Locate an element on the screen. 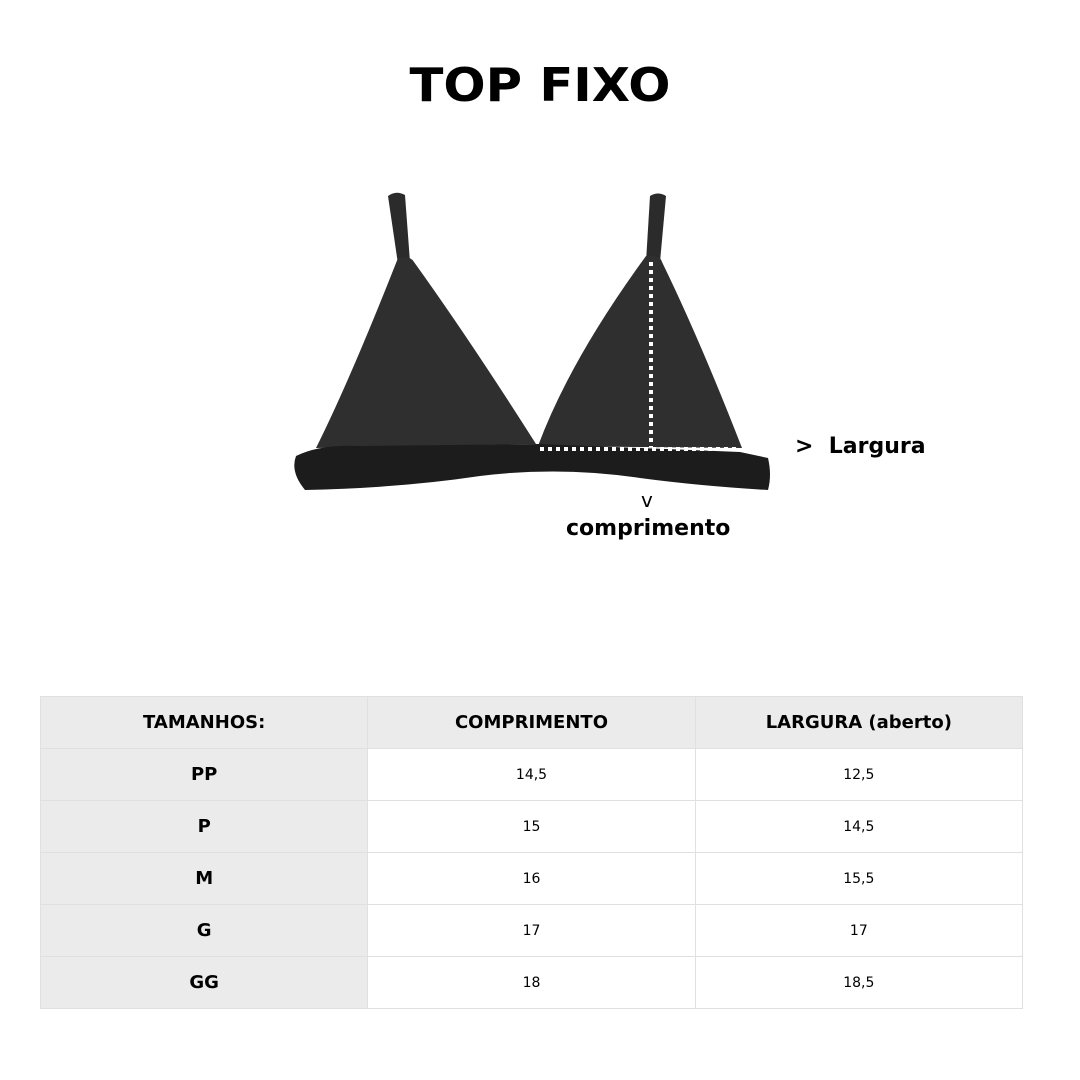 This screenshot has height=1080, width=1080. length-cell: 14,5 is located at coordinates (531, 774).